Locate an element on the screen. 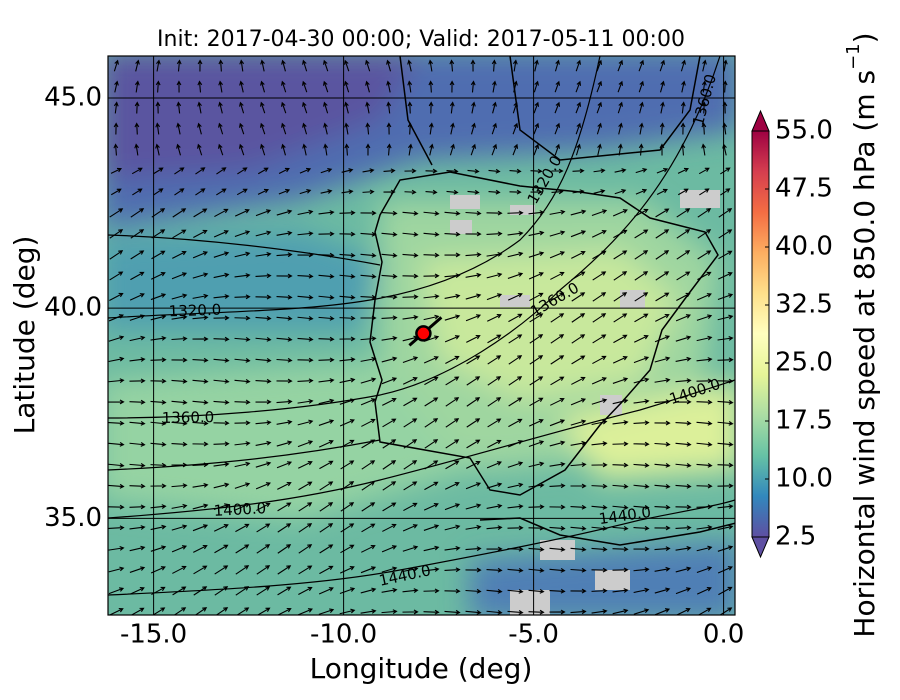  colorbar-label-suffix: ) is located at coordinates (864, 37).